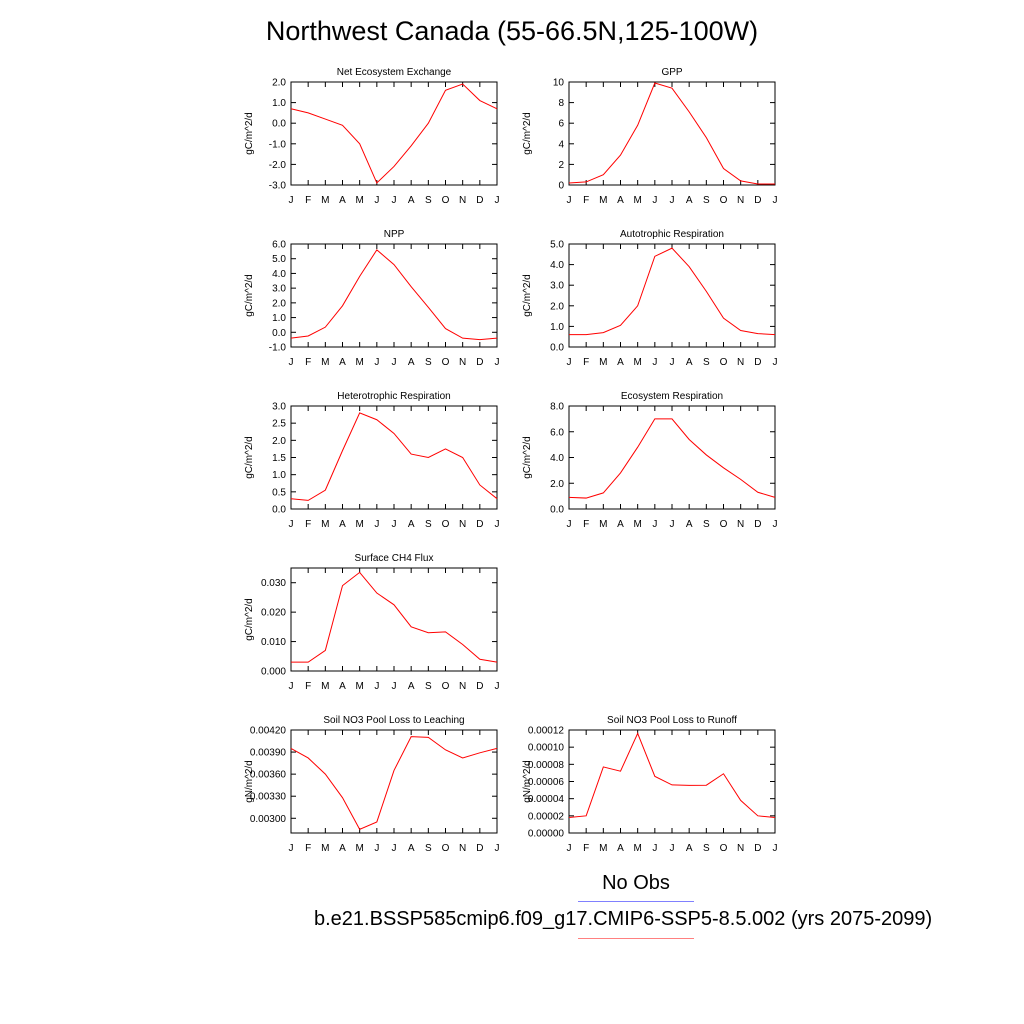 The image size is (1024, 1024). What do you see at coordinates (268, 731) in the screenshot?
I see `y-tick-label: 0.00420` at bounding box center [268, 731].